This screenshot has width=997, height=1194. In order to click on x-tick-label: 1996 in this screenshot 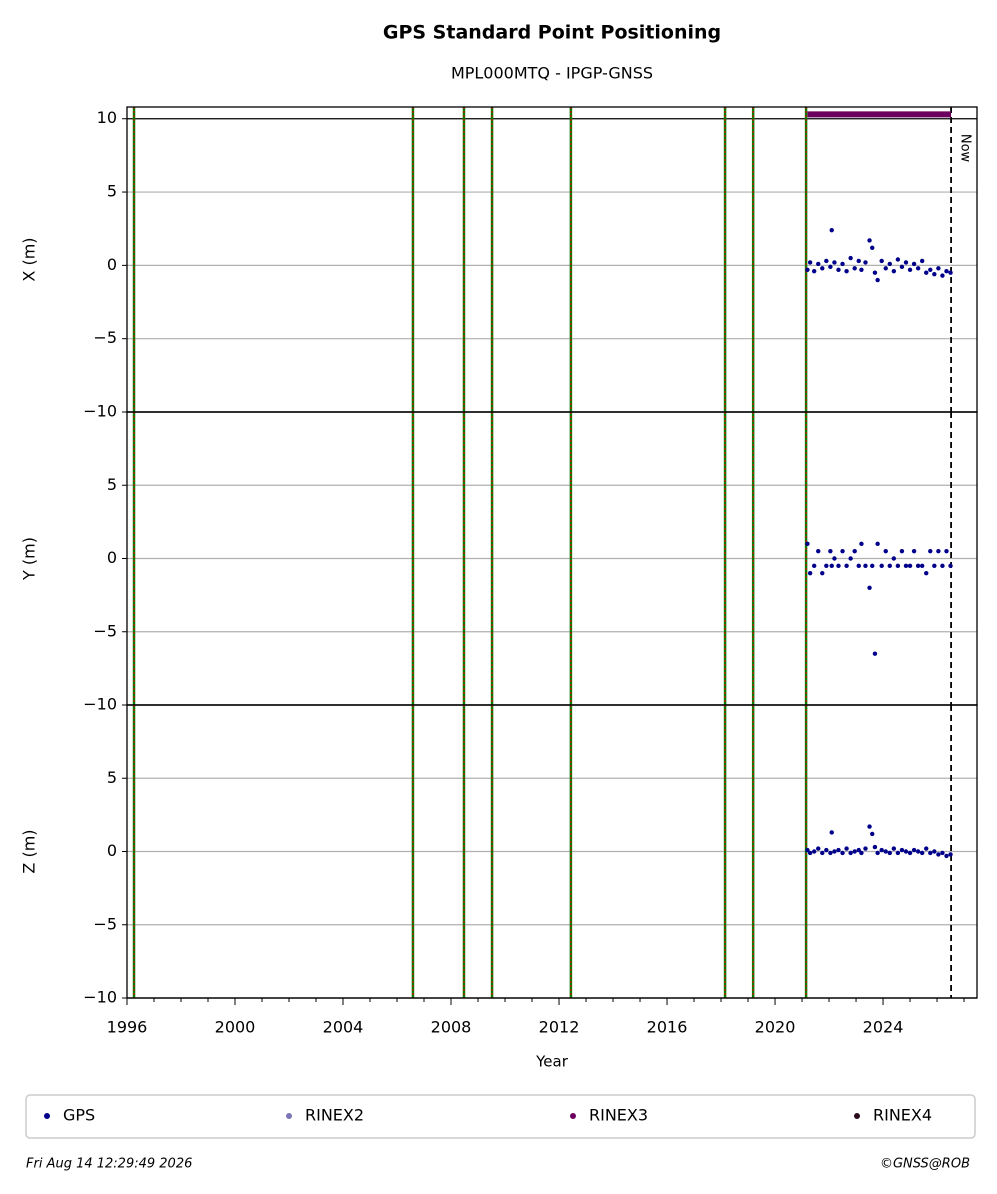, I will do `click(127, 1027)`.